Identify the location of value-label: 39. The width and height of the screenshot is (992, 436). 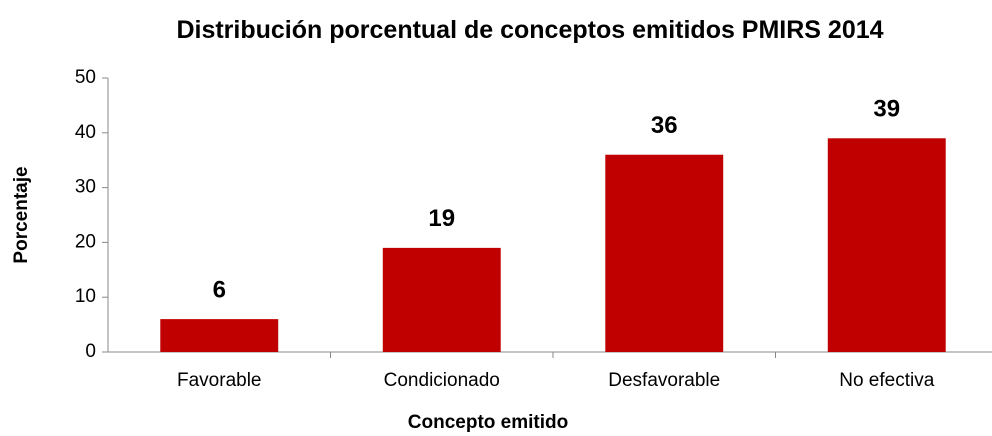
(886, 109).